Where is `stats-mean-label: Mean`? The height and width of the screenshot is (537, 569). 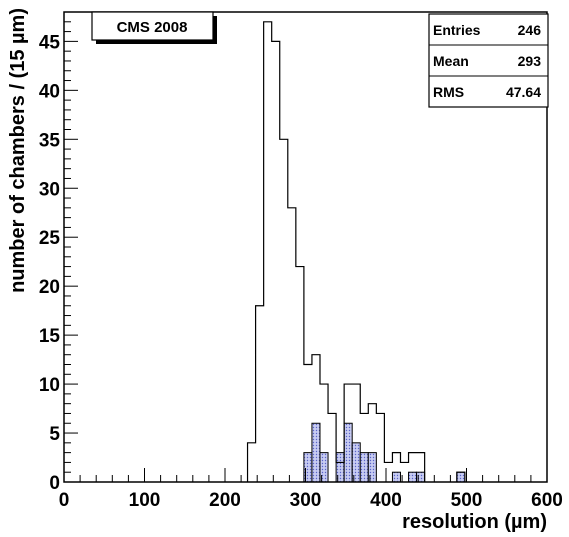 stats-mean-label: Mean is located at coordinates (451, 61).